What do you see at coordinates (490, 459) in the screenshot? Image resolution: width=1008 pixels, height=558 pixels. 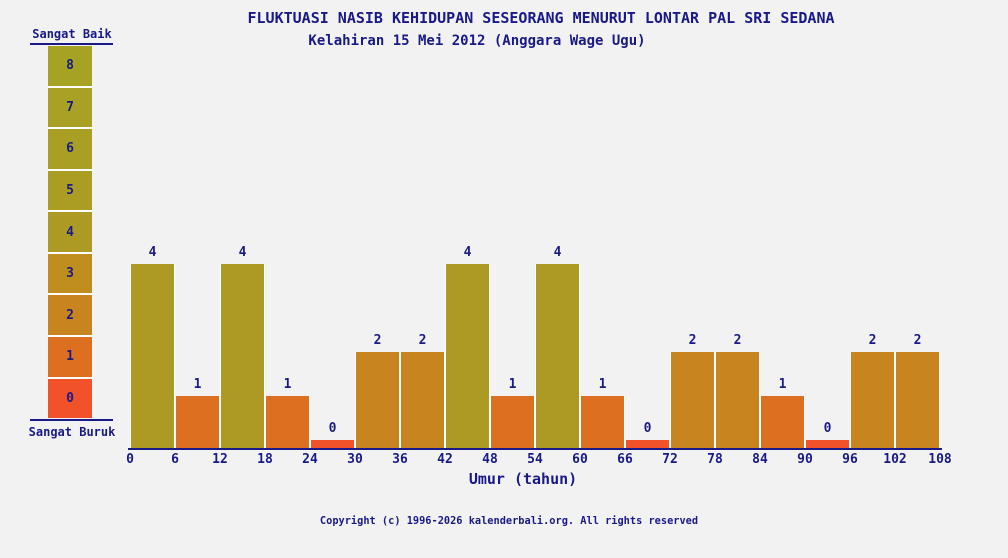 I see `x-tick-48: 48` at bounding box center [490, 459].